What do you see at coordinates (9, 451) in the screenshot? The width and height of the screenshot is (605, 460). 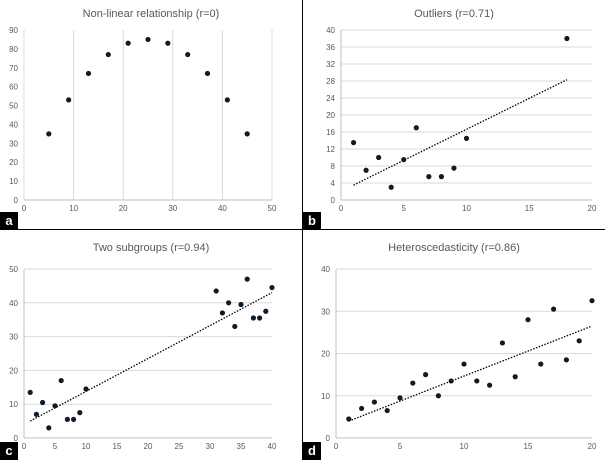 I see `panel-letter: c` at bounding box center [9, 451].